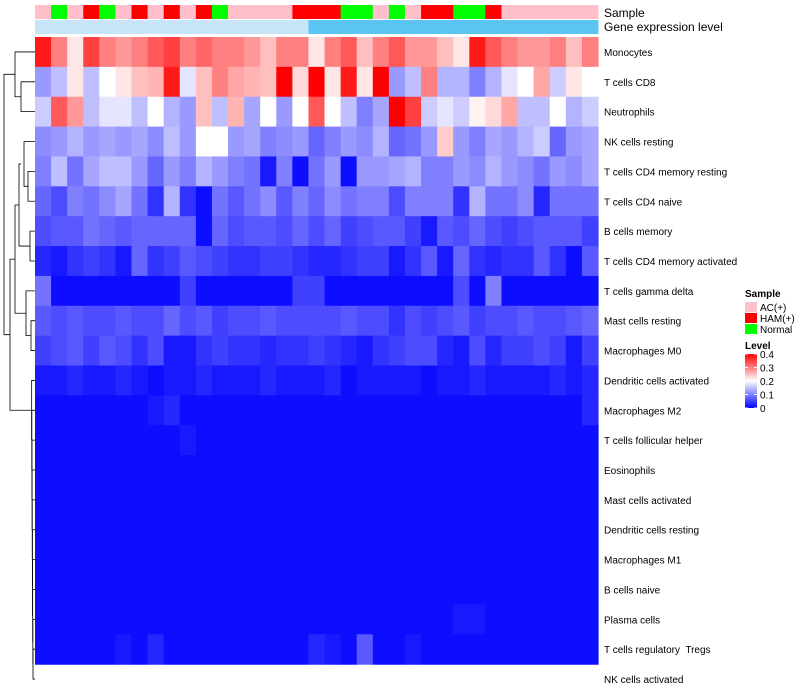 The height and width of the screenshot is (700, 800). I want to click on row-label: NK cells resting, so click(638, 143).